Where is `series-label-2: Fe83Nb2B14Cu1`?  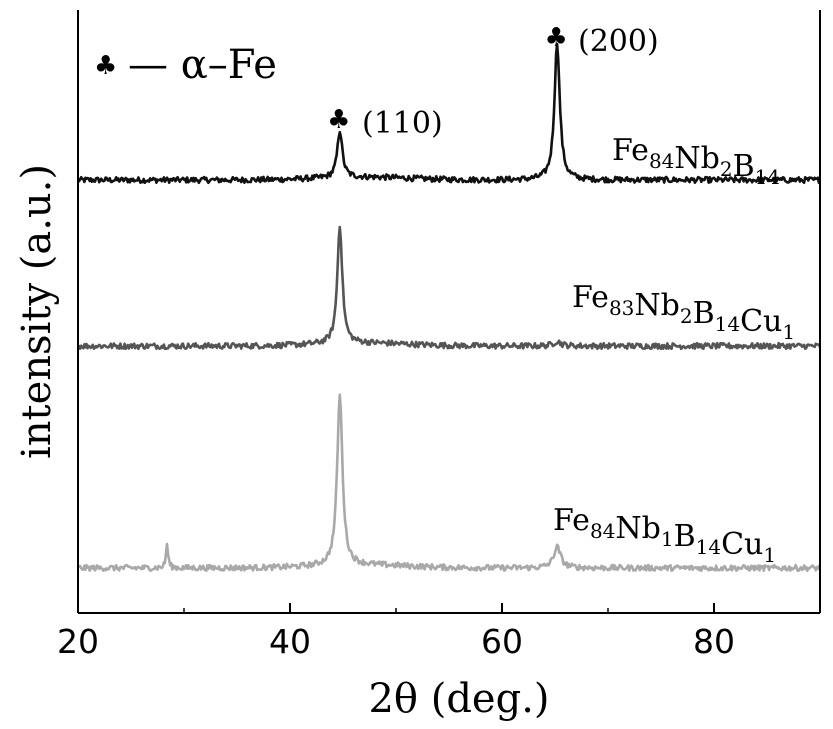 series-label-2: Fe83Nb2B14Cu1 is located at coordinates (683, 312).